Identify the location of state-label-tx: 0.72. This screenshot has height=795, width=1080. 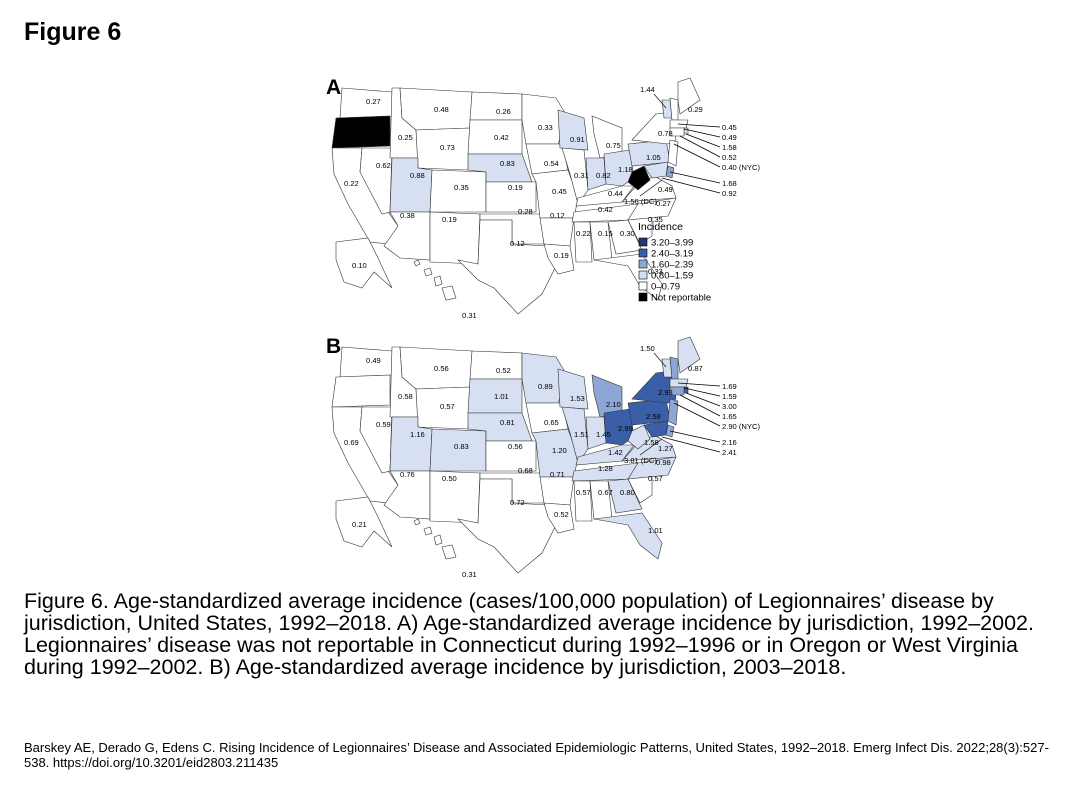
(517, 502).